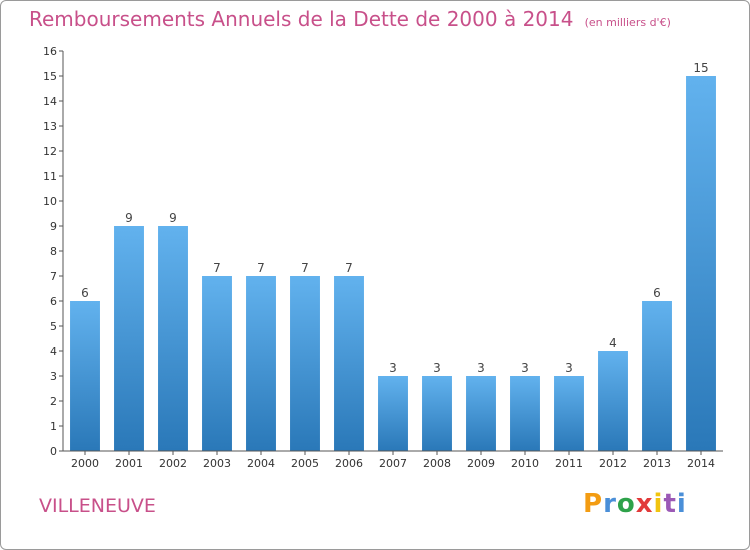  What do you see at coordinates (217, 463) in the screenshot?
I see `x-tick-label: 2003` at bounding box center [217, 463].